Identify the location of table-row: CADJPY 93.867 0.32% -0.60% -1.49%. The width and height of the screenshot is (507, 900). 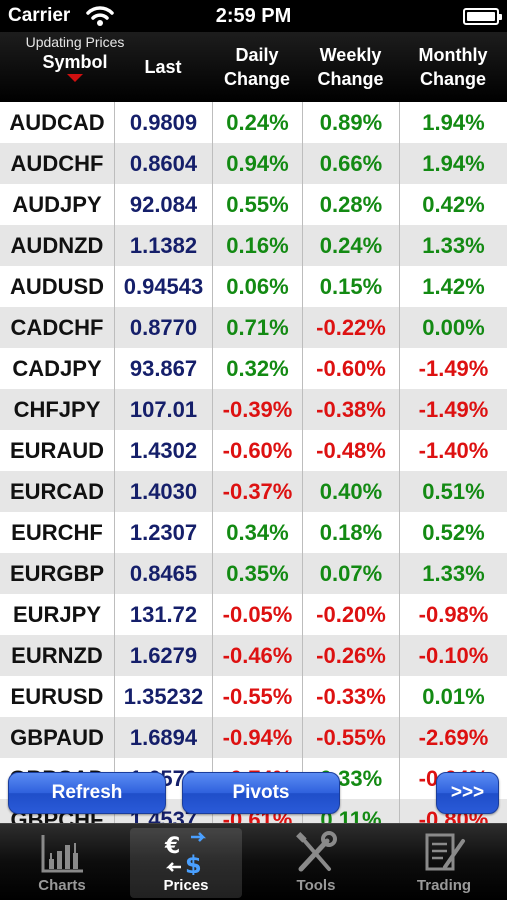
(253, 368).